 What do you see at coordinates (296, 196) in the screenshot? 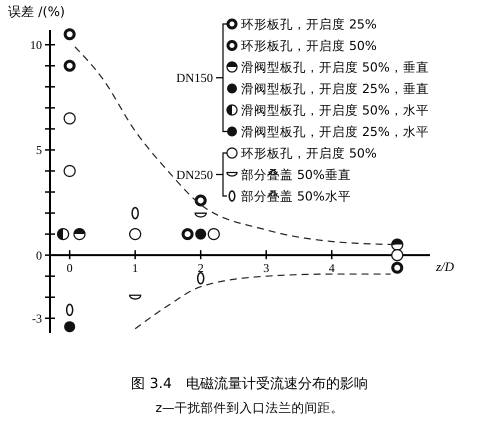
I see `legend-label: 部分叠盖 50%水平` at bounding box center [296, 196].